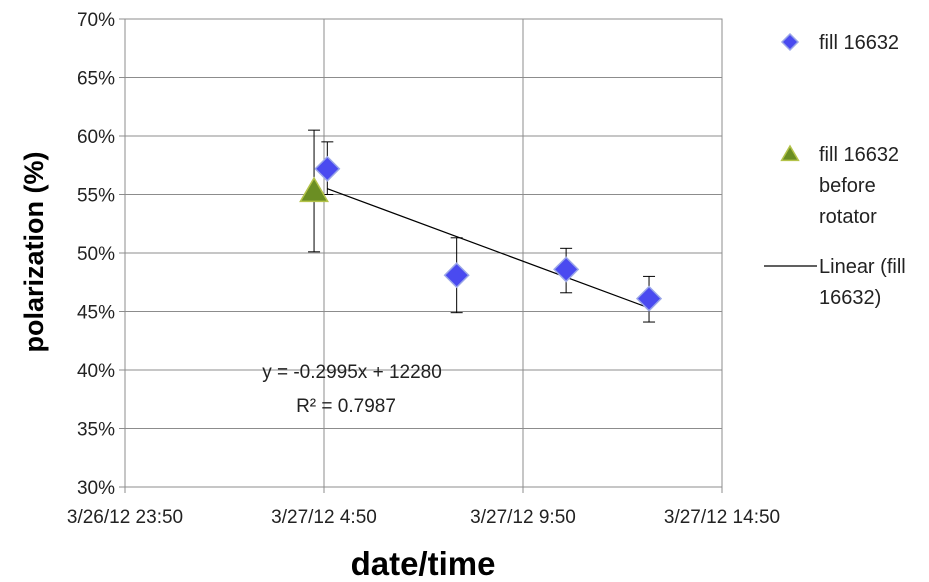  What do you see at coordinates (790, 153) in the screenshot?
I see `legend-triangle-icon` at bounding box center [790, 153].